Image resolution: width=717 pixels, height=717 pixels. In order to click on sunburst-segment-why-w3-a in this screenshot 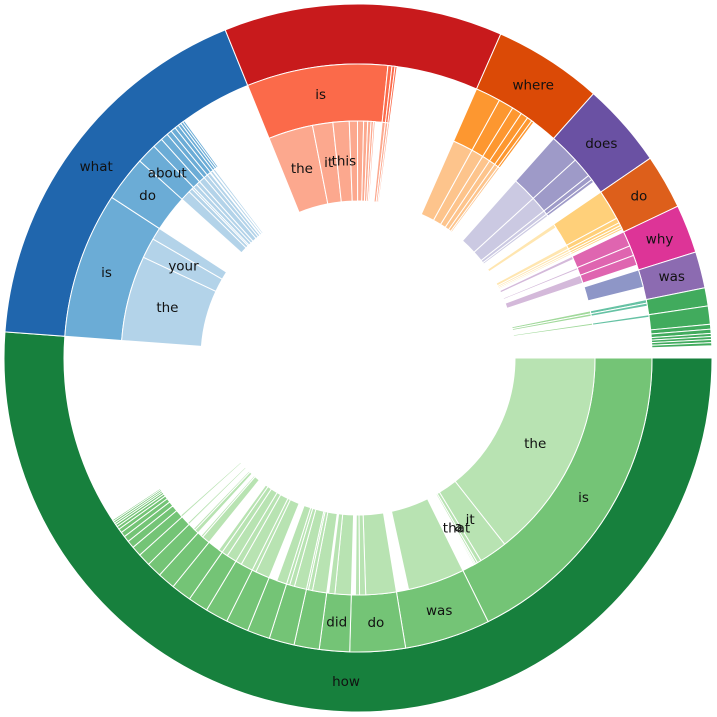, I will do `click(544, 292)`.